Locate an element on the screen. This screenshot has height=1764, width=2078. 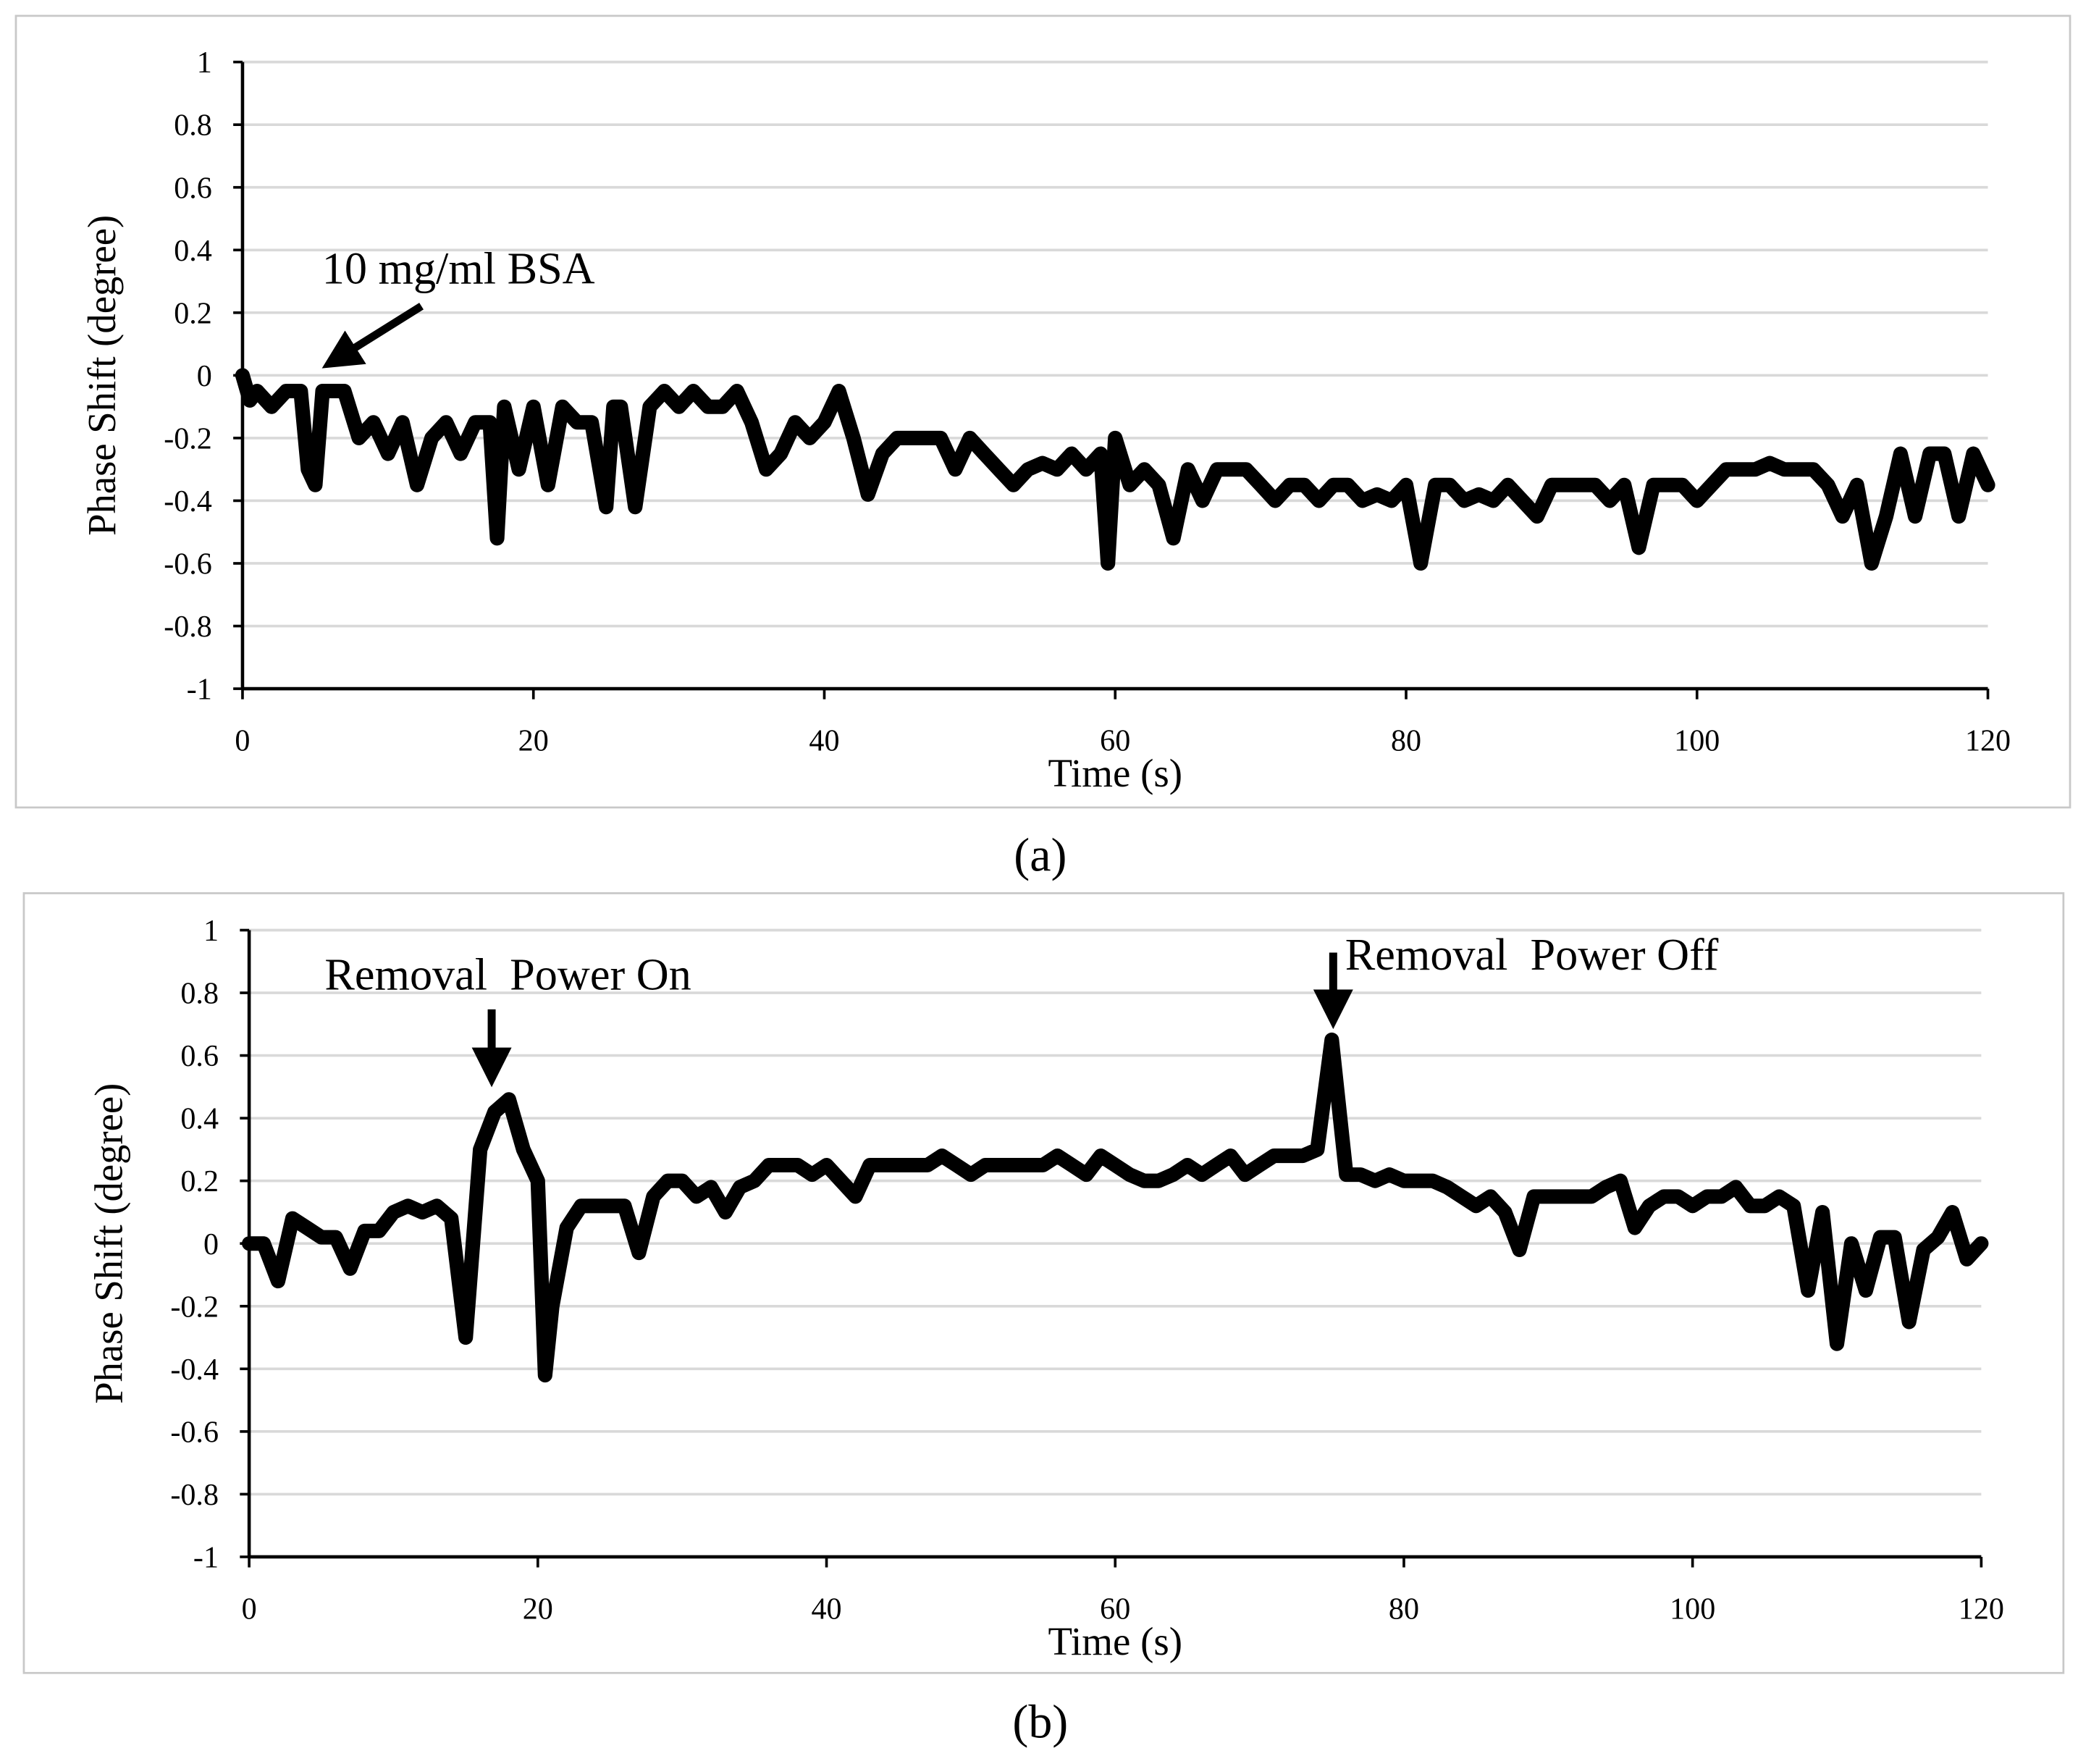
panel-caption: (b) is located at coordinates (1040, 1722).